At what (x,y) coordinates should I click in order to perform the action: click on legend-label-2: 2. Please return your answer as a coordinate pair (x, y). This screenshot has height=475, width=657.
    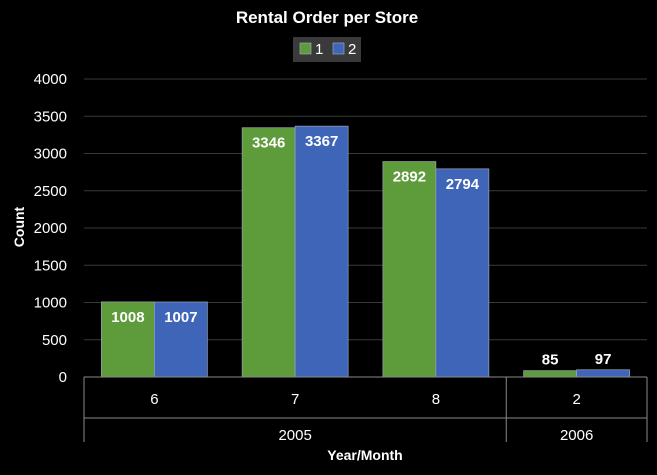
    Looking at the image, I should click on (352, 49).